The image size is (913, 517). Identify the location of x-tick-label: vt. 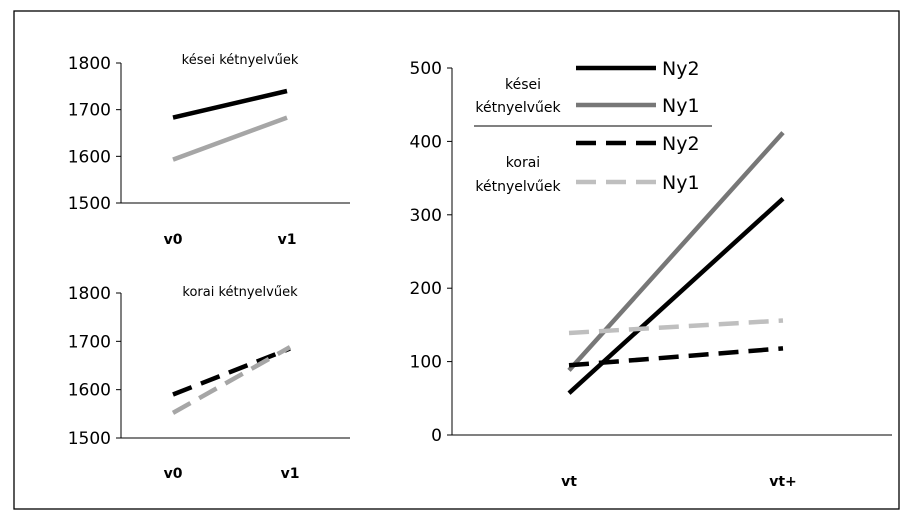
(569, 482).